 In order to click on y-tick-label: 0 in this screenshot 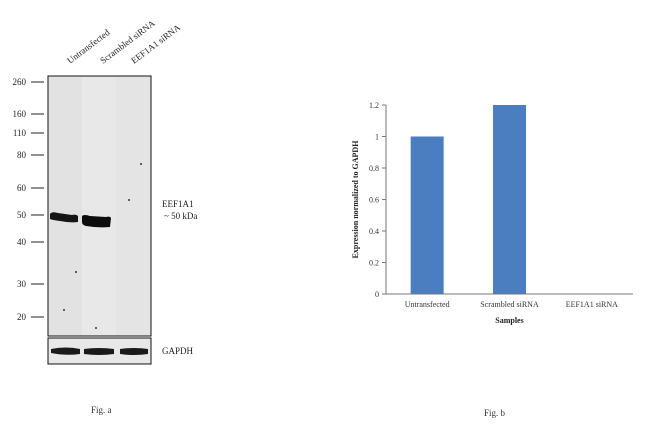, I will do `click(377, 294)`.